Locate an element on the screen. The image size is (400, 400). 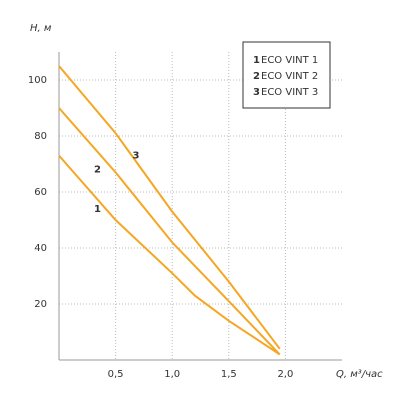
x-tick-label: 1,5 is located at coordinates (229, 374).